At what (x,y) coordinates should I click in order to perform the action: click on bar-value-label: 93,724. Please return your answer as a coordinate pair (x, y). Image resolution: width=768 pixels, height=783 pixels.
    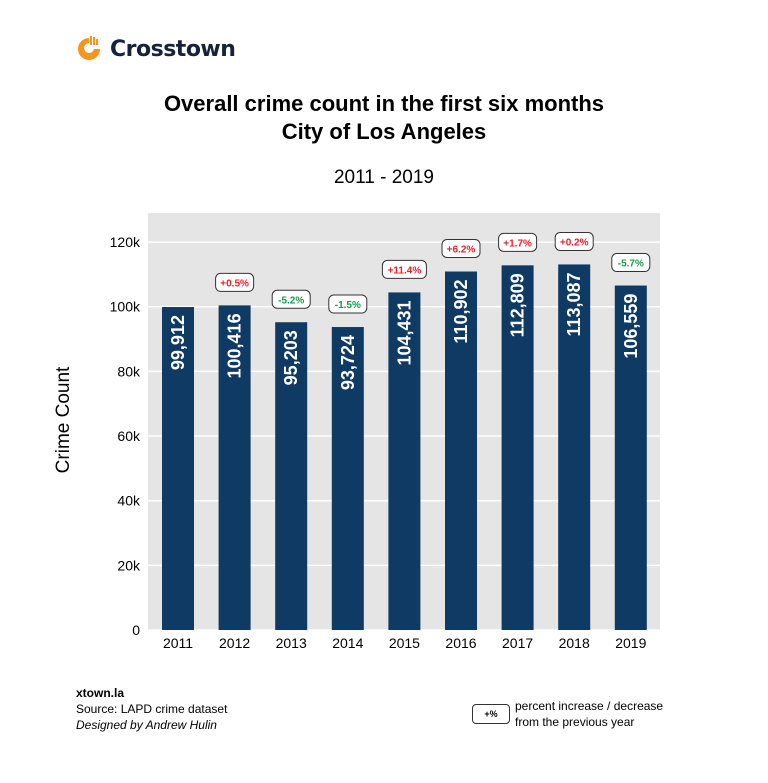
    Looking at the image, I should click on (348, 362).